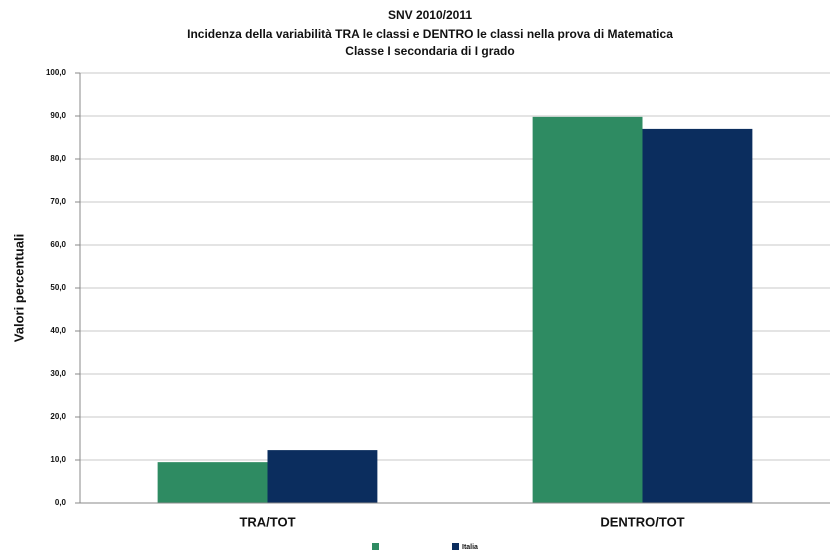  What do you see at coordinates (58, 287) in the screenshot?
I see `y-tick-label: 50,0` at bounding box center [58, 287].